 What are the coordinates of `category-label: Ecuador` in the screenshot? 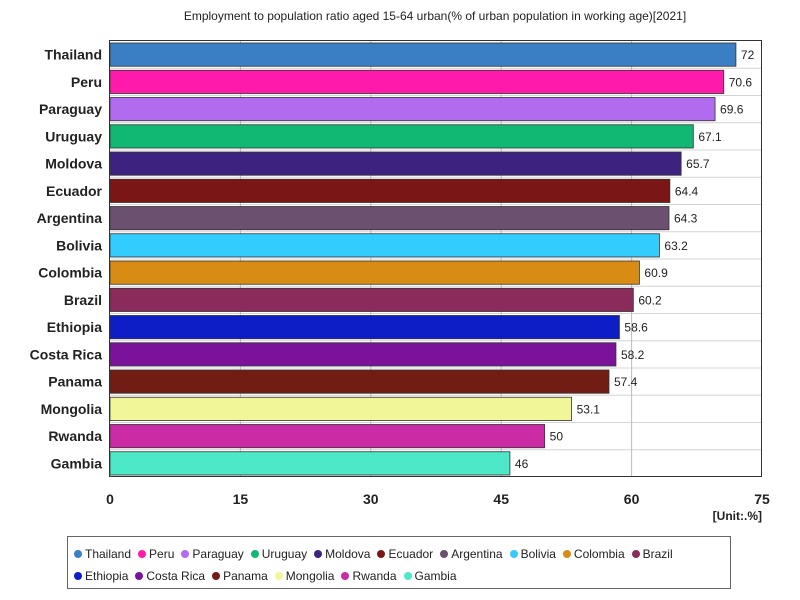 It's located at (74, 191).